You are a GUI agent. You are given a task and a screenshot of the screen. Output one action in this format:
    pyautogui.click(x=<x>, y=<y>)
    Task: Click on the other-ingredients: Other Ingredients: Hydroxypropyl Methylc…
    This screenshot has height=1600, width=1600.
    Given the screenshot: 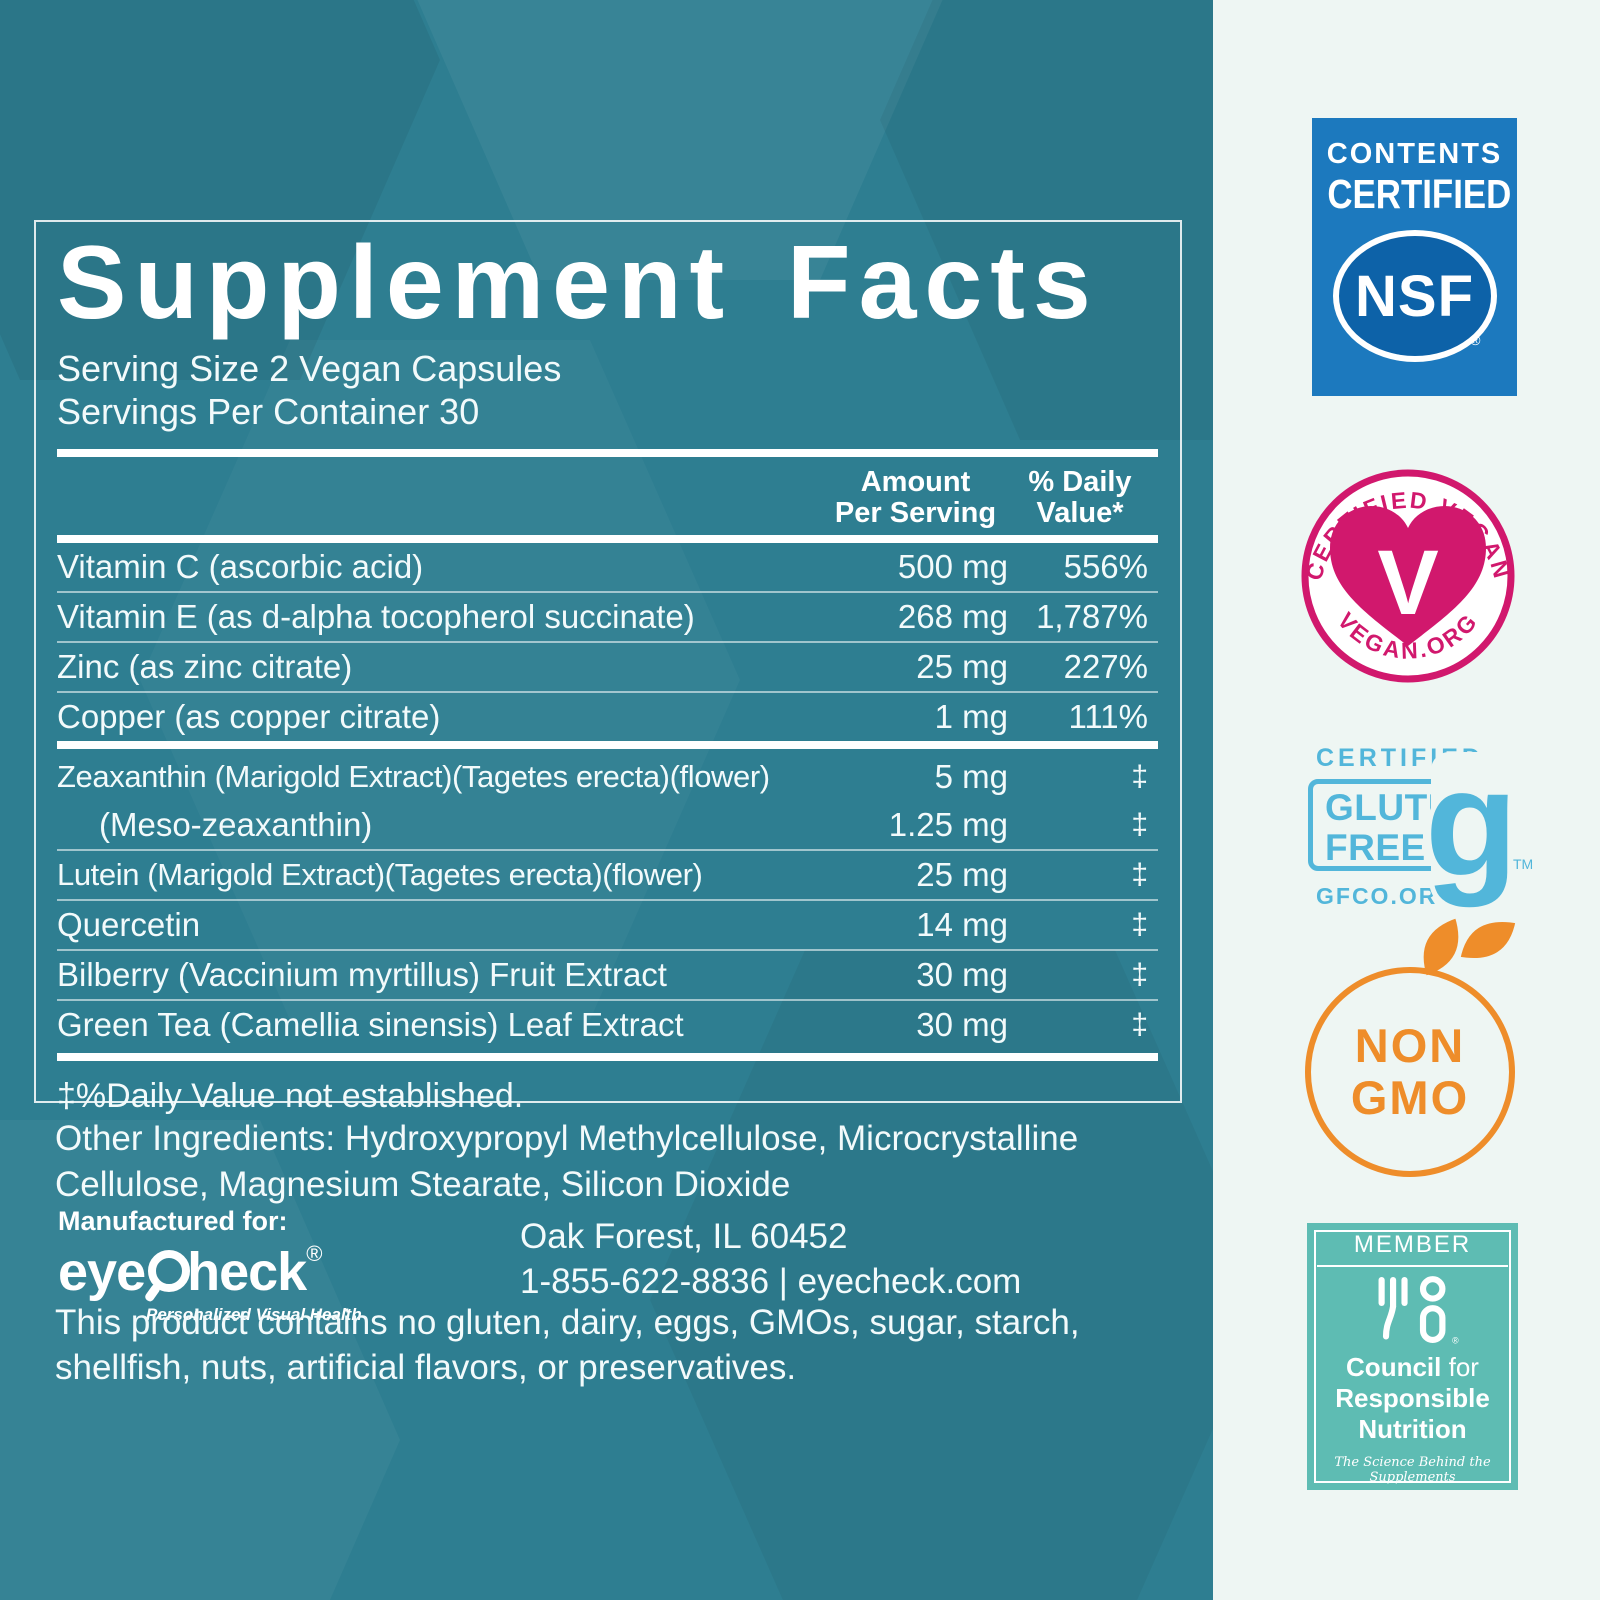 What is the action you would take?
    pyautogui.click(x=567, y=1161)
    